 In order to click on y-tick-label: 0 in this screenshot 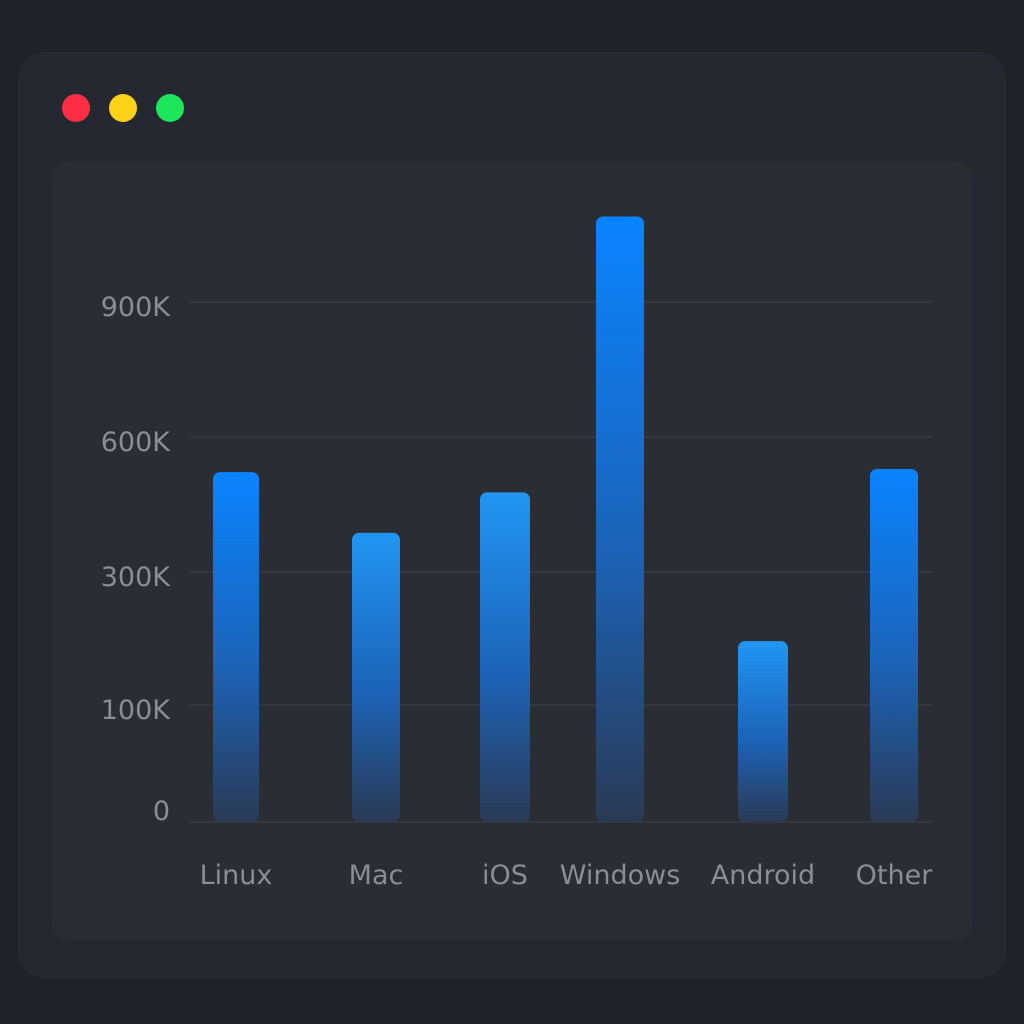, I will do `click(161, 811)`.